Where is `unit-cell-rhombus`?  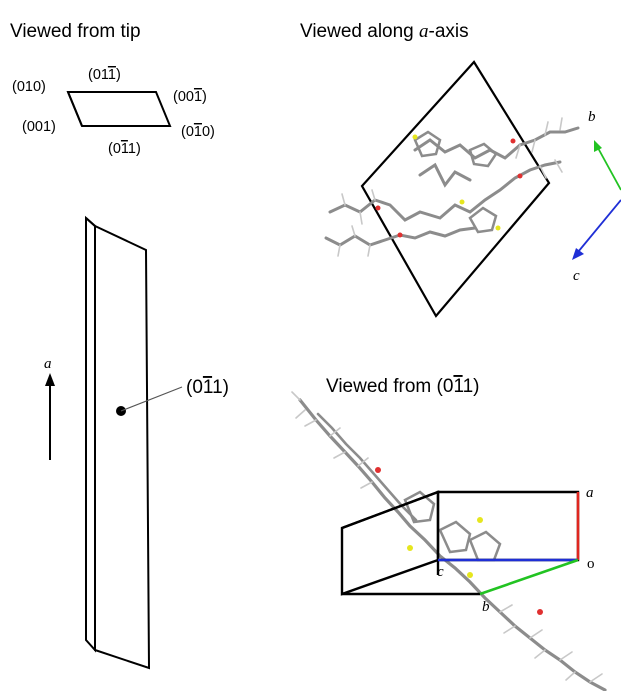 unit-cell-rhombus is located at coordinates (455, 189).